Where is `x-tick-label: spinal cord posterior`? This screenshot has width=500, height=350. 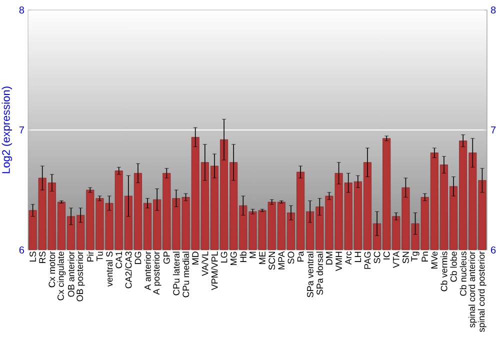 x-tick-label: spinal cord posterior is located at coordinates (482, 291).